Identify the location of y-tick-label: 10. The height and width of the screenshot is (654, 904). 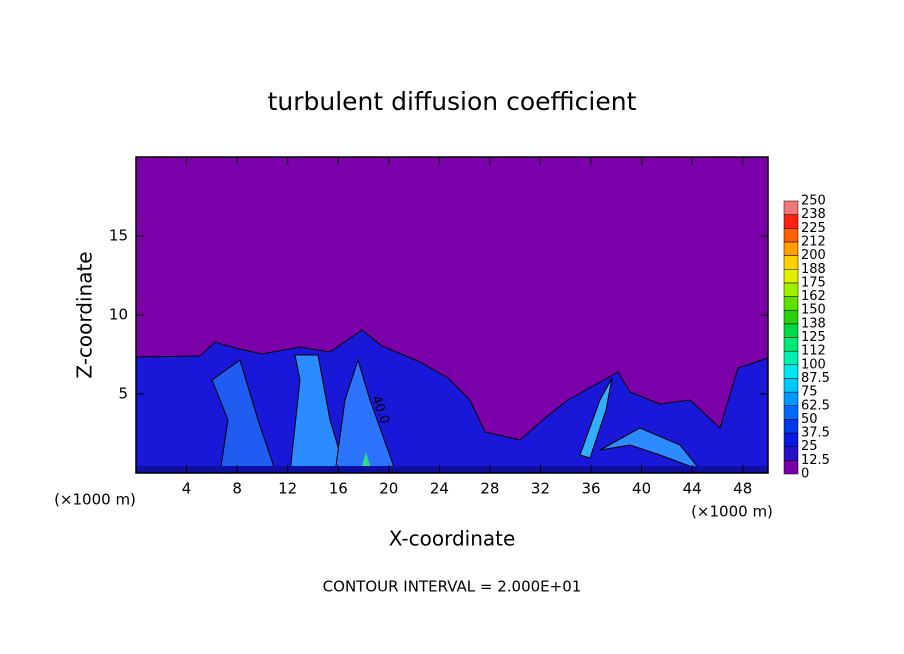
(118, 315).